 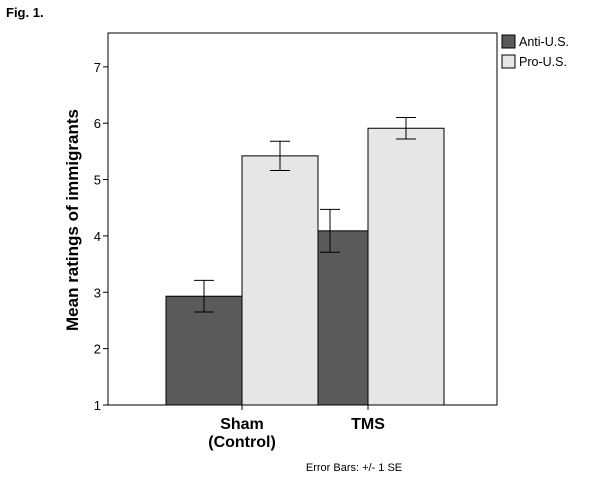 I want to click on y-tick-label: 1, so click(x=97, y=405).